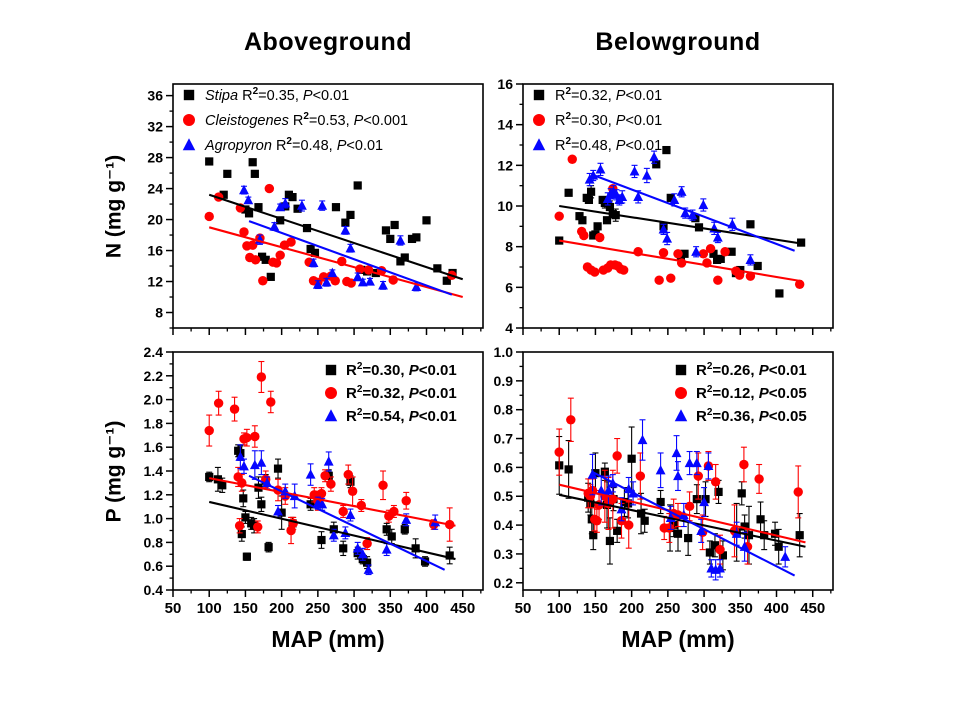 This screenshot has width=960, height=720. I want to click on x-axis-label-right: MAP (mm), so click(678, 639).